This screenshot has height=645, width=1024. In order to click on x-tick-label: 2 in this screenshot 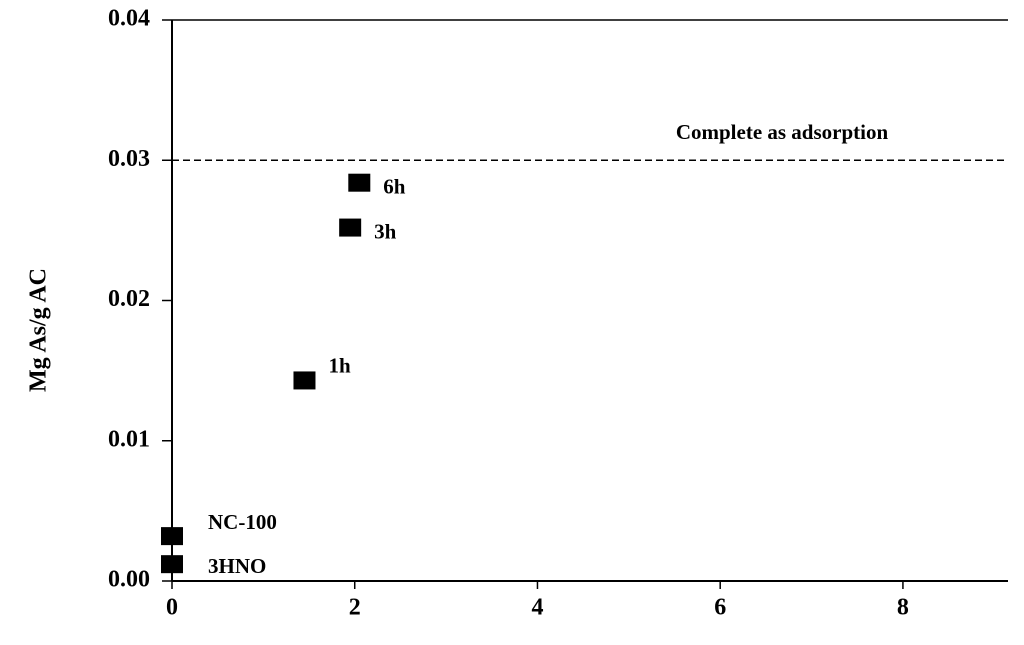, I will do `click(355, 608)`.